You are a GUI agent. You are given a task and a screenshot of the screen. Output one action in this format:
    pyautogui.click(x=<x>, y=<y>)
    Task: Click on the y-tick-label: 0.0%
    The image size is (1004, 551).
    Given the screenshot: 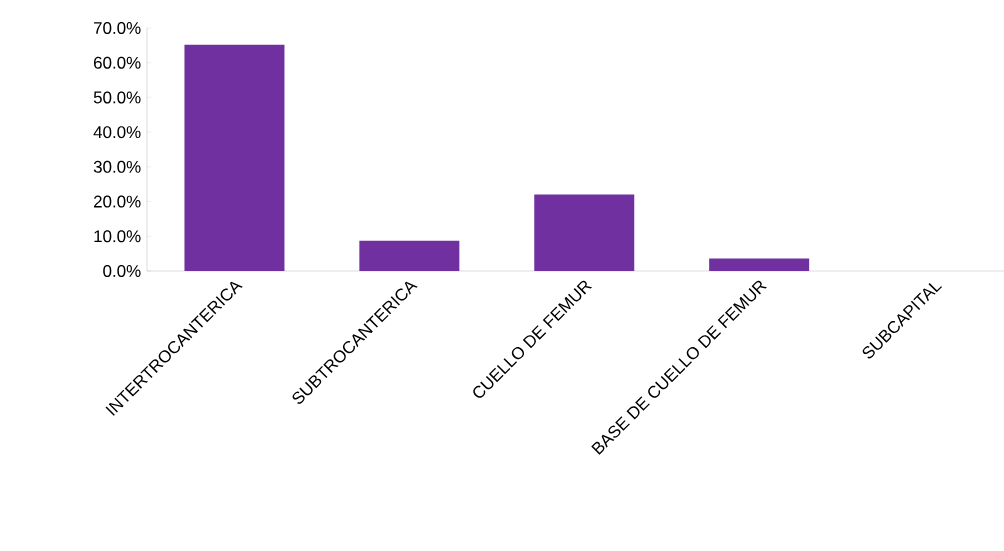 What is the action you would take?
    pyautogui.click(x=122, y=270)
    